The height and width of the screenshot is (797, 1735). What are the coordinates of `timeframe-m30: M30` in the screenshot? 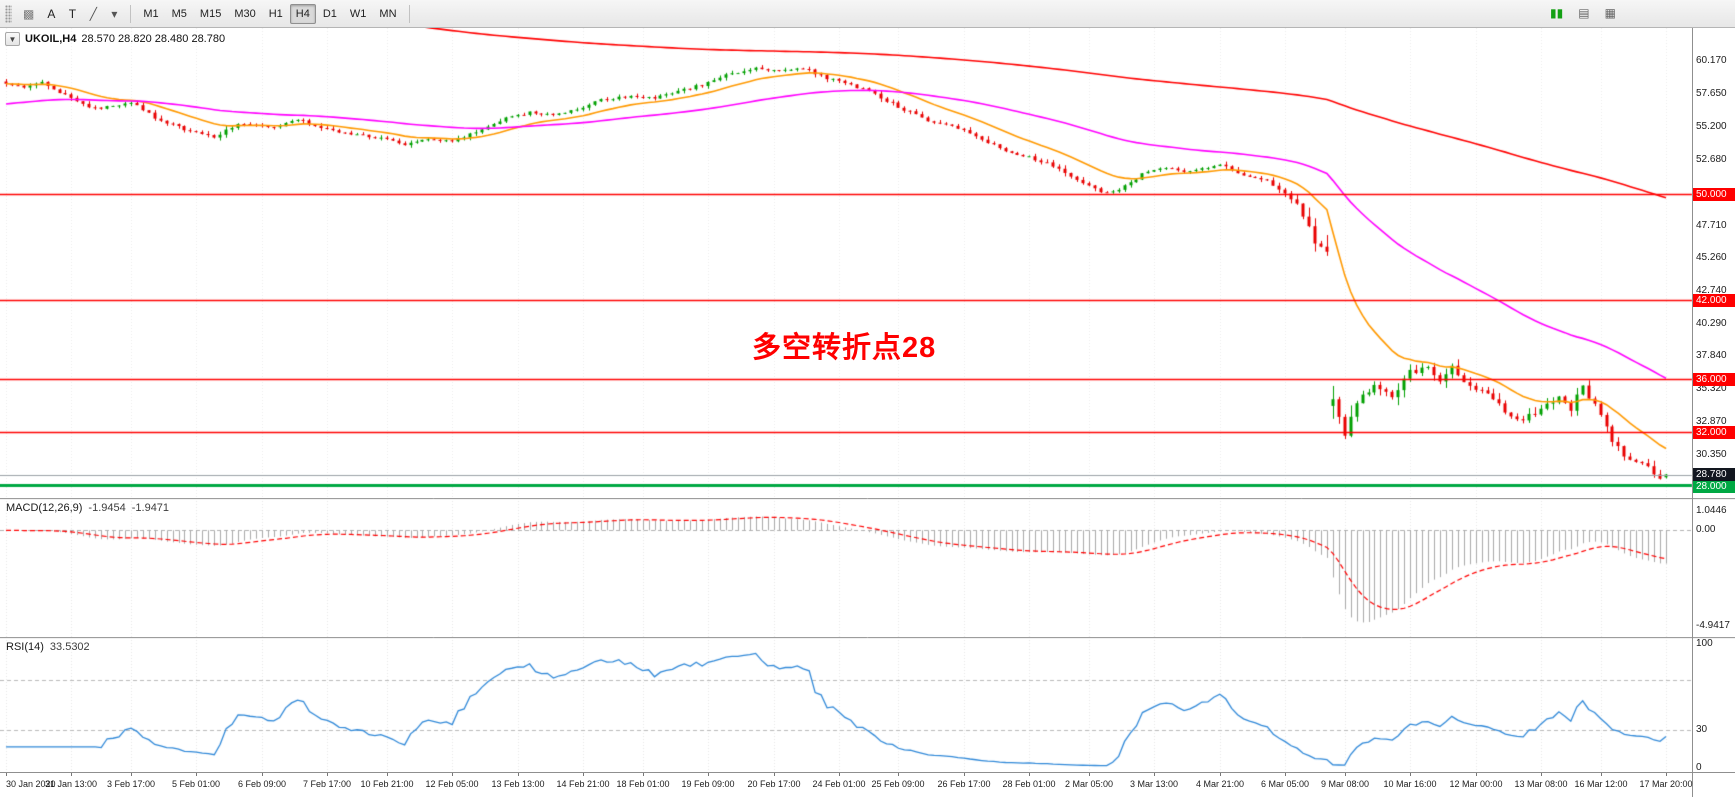 It's located at (245, 13).